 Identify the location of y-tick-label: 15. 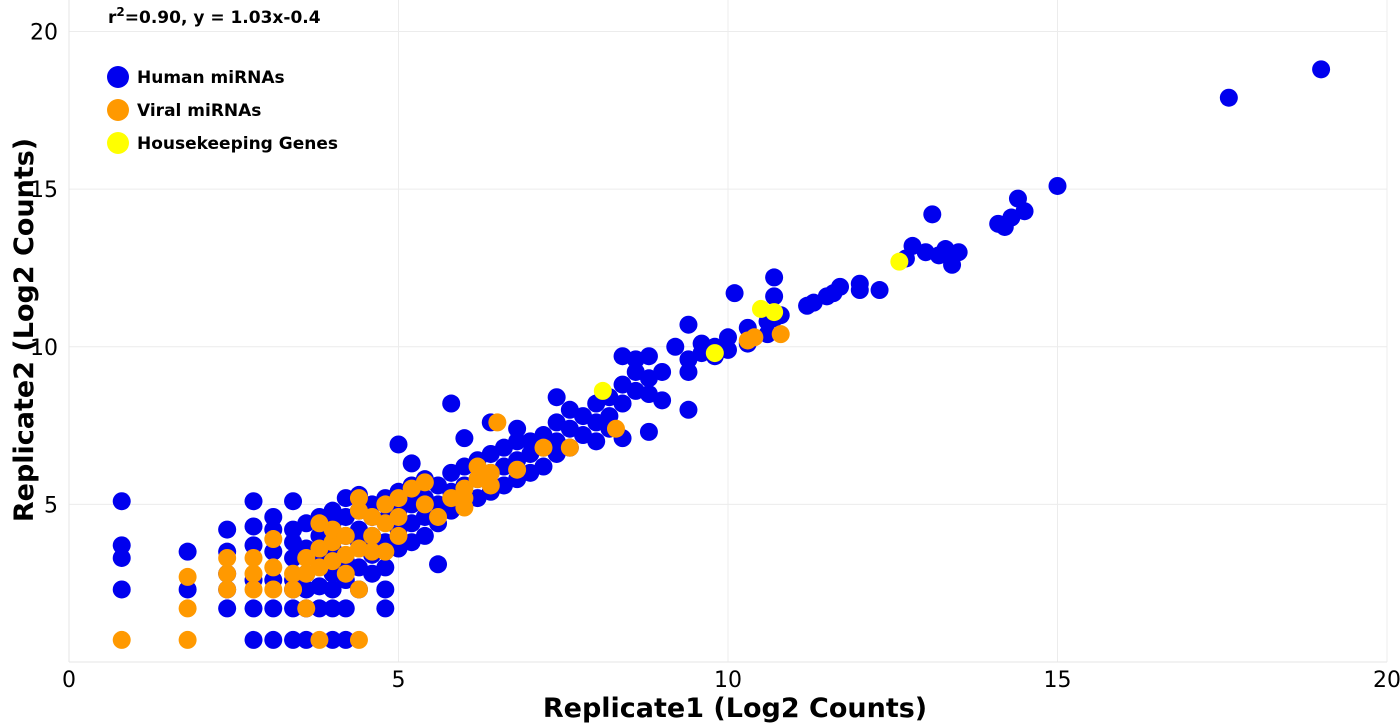
(44, 190).